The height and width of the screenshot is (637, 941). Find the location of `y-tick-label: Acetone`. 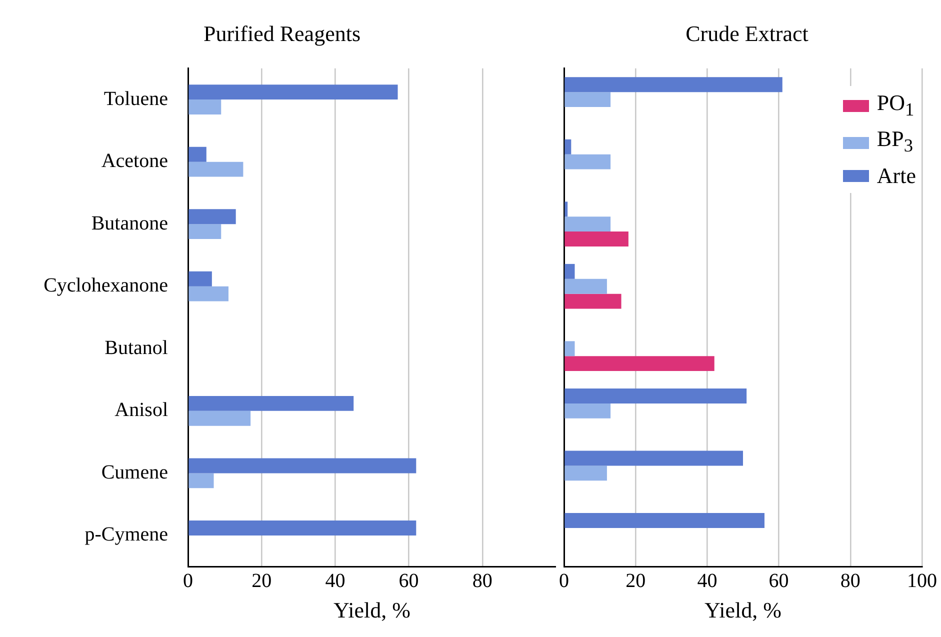

y-tick-label: Acetone is located at coordinates (134, 161).